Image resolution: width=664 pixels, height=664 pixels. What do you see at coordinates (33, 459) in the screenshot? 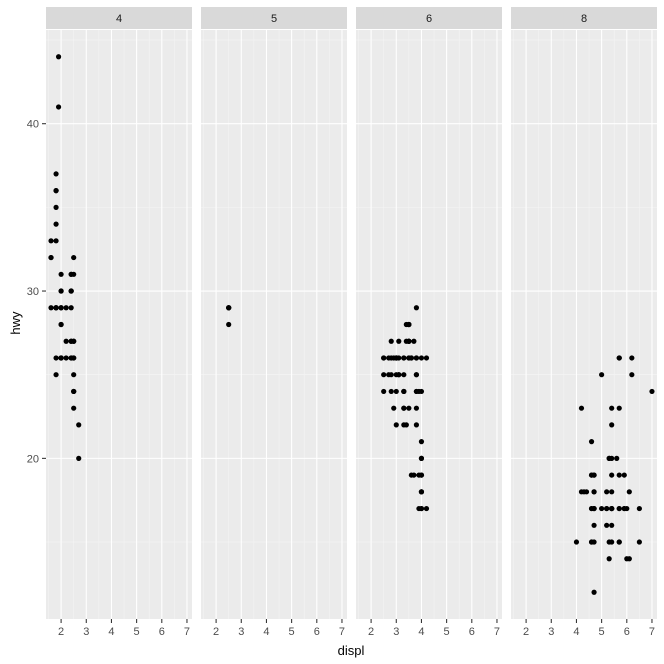
I see `y-tick-label: 20` at bounding box center [33, 459].